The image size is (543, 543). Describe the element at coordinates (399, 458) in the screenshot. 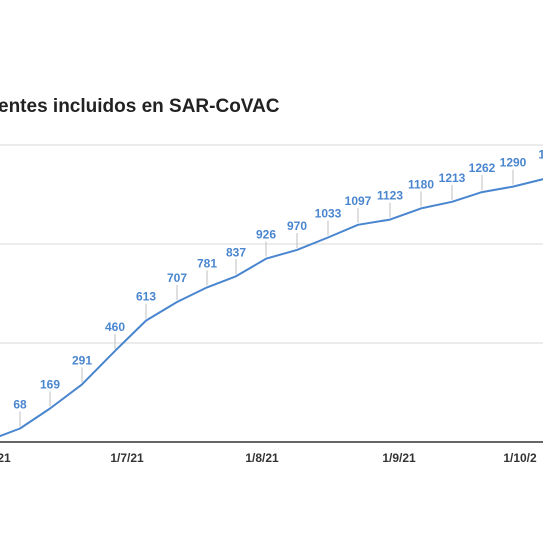

I see `x-tick-label: 1/9/21` at that location.